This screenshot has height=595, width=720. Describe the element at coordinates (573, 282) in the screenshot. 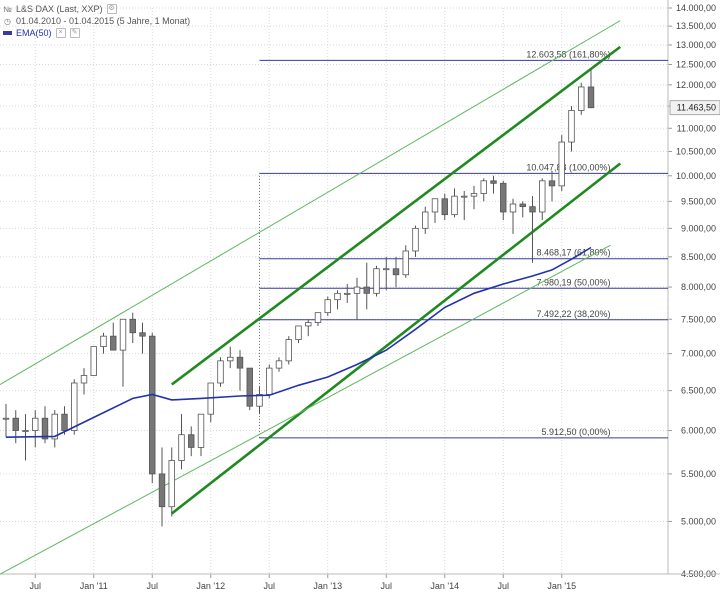

I see `fib-level-label: 7.980,19 (50,00%)` at that location.